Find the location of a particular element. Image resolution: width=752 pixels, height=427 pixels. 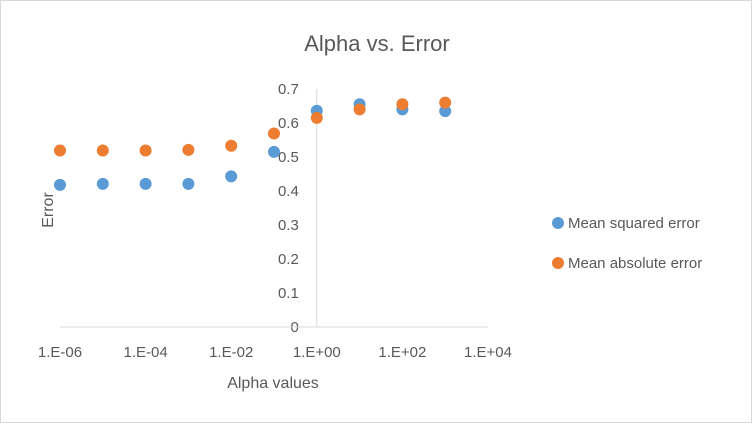

y-axis-title: Error is located at coordinates (48, 210).